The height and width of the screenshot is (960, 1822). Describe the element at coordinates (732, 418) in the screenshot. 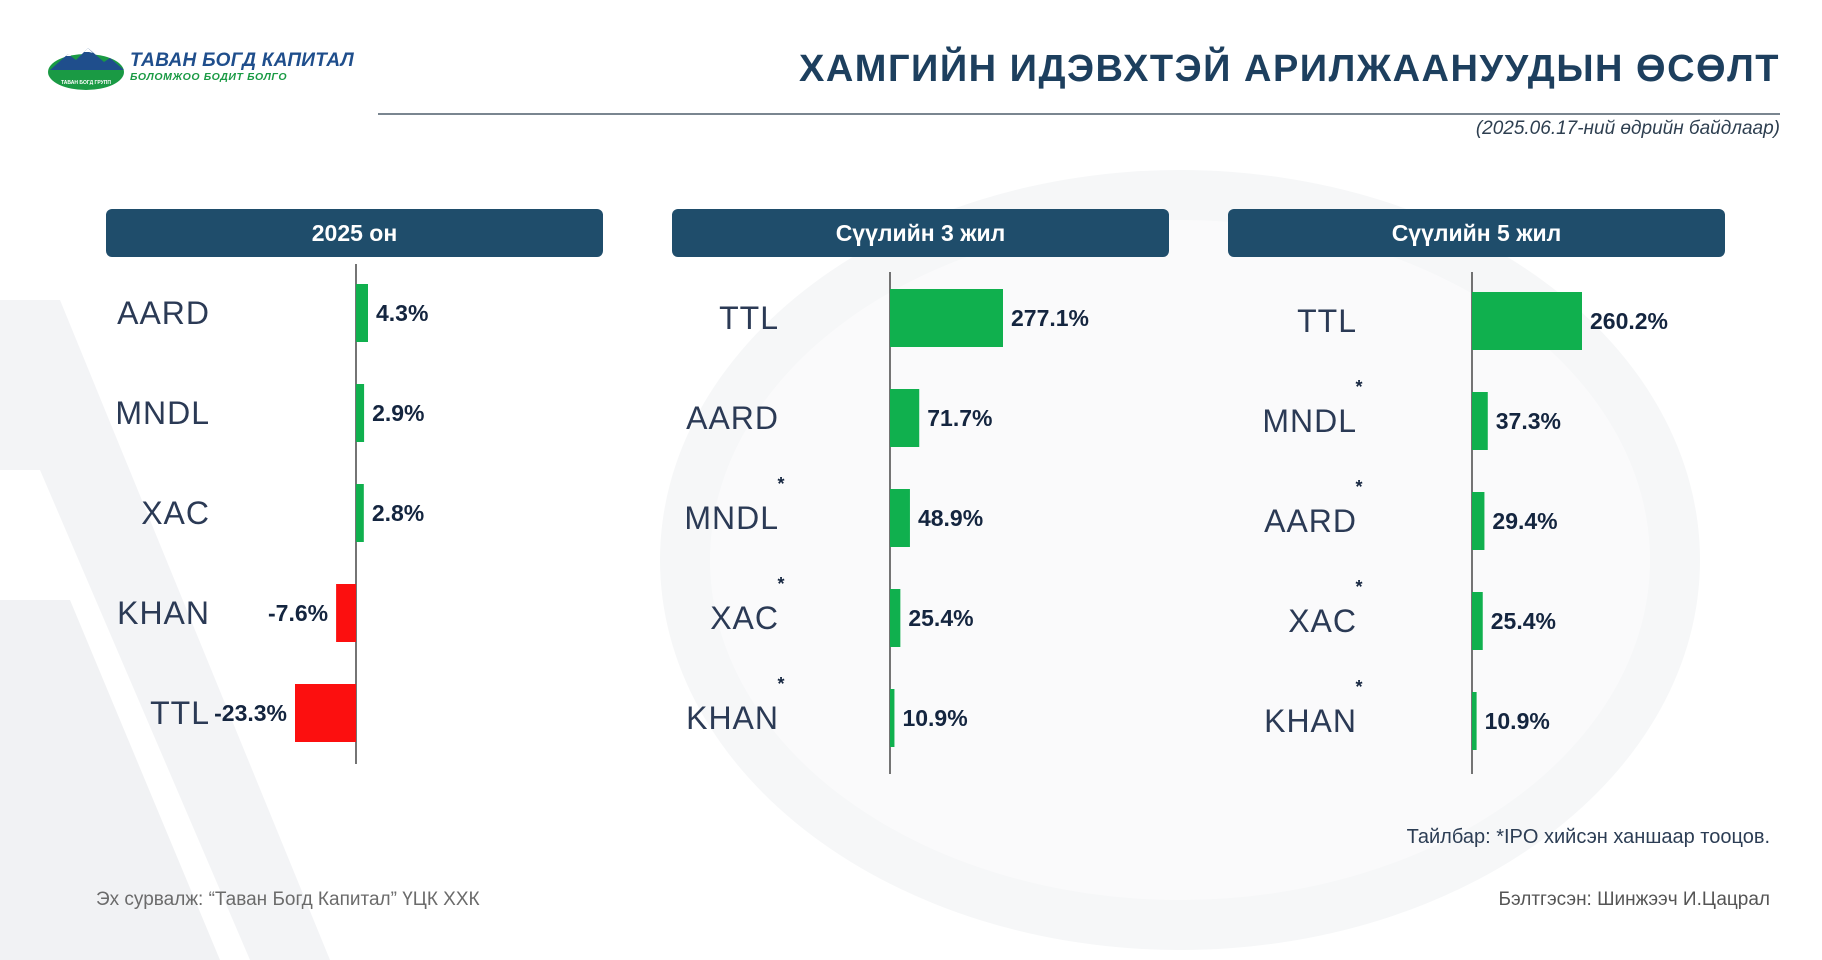

I see `chart-1-label-aard: AARD` at that location.